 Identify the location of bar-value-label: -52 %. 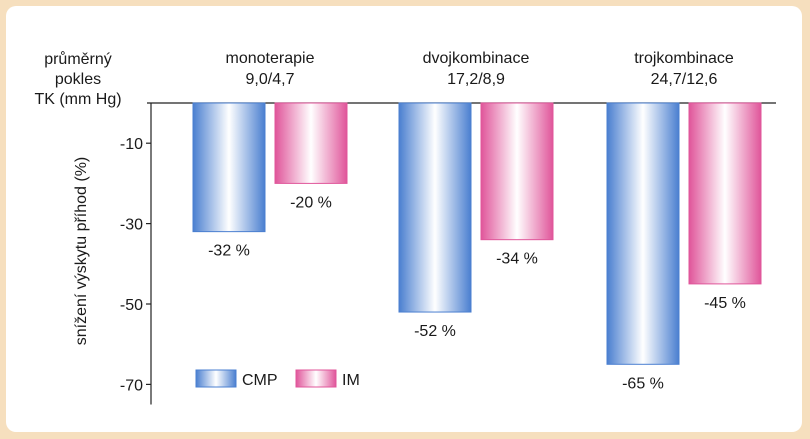
(435, 331).